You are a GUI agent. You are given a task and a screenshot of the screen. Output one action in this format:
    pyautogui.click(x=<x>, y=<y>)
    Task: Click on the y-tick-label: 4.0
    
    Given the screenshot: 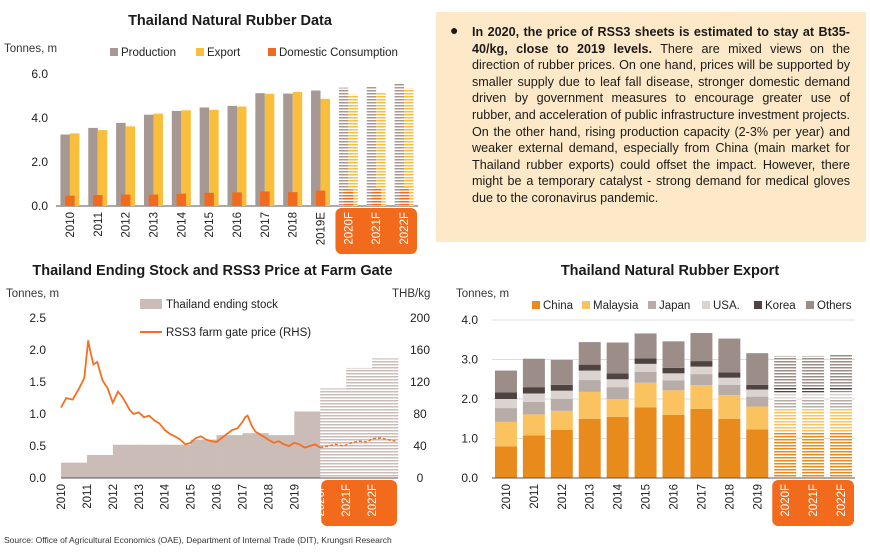 What is the action you would take?
    pyautogui.click(x=469, y=320)
    